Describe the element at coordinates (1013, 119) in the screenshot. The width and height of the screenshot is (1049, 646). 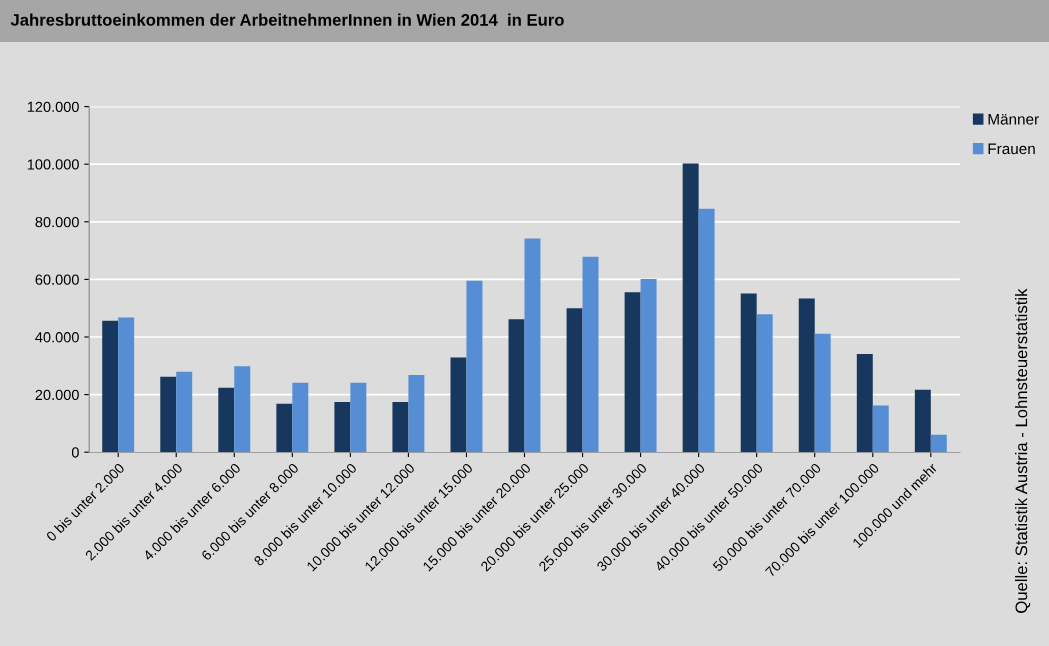
I see `legend-label: Männer` at that location.